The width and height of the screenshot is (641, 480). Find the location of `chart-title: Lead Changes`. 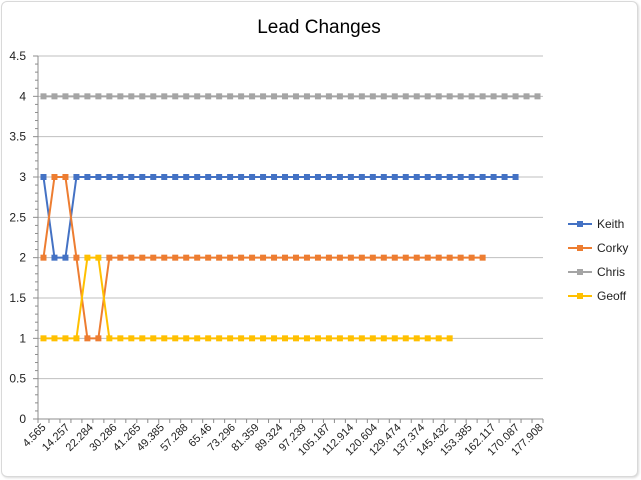

chart-title: Lead Changes is located at coordinates (319, 27).